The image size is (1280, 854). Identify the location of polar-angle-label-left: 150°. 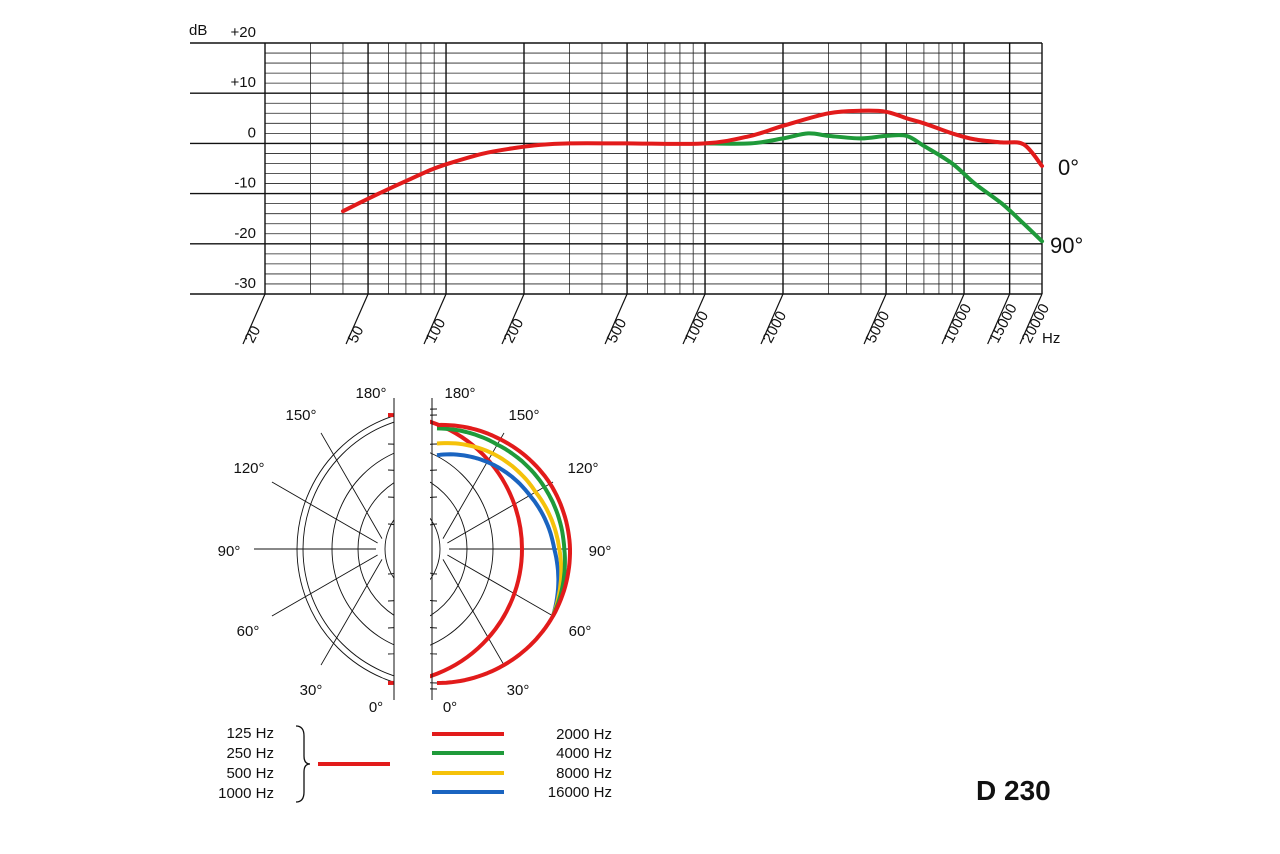
(300, 415).